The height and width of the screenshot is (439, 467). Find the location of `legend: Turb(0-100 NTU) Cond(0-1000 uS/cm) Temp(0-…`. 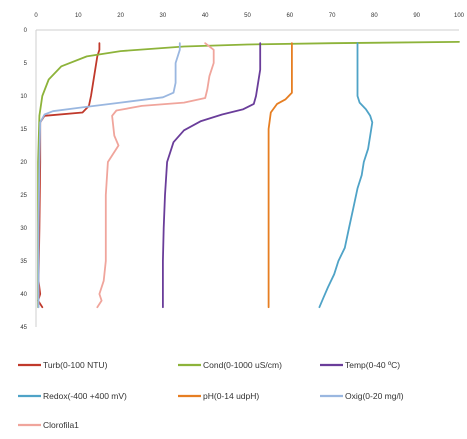

legend: Turb(0-100 NTU) Cond(0-1000 uS/cm) Temp(0-… is located at coordinates (211, 395).